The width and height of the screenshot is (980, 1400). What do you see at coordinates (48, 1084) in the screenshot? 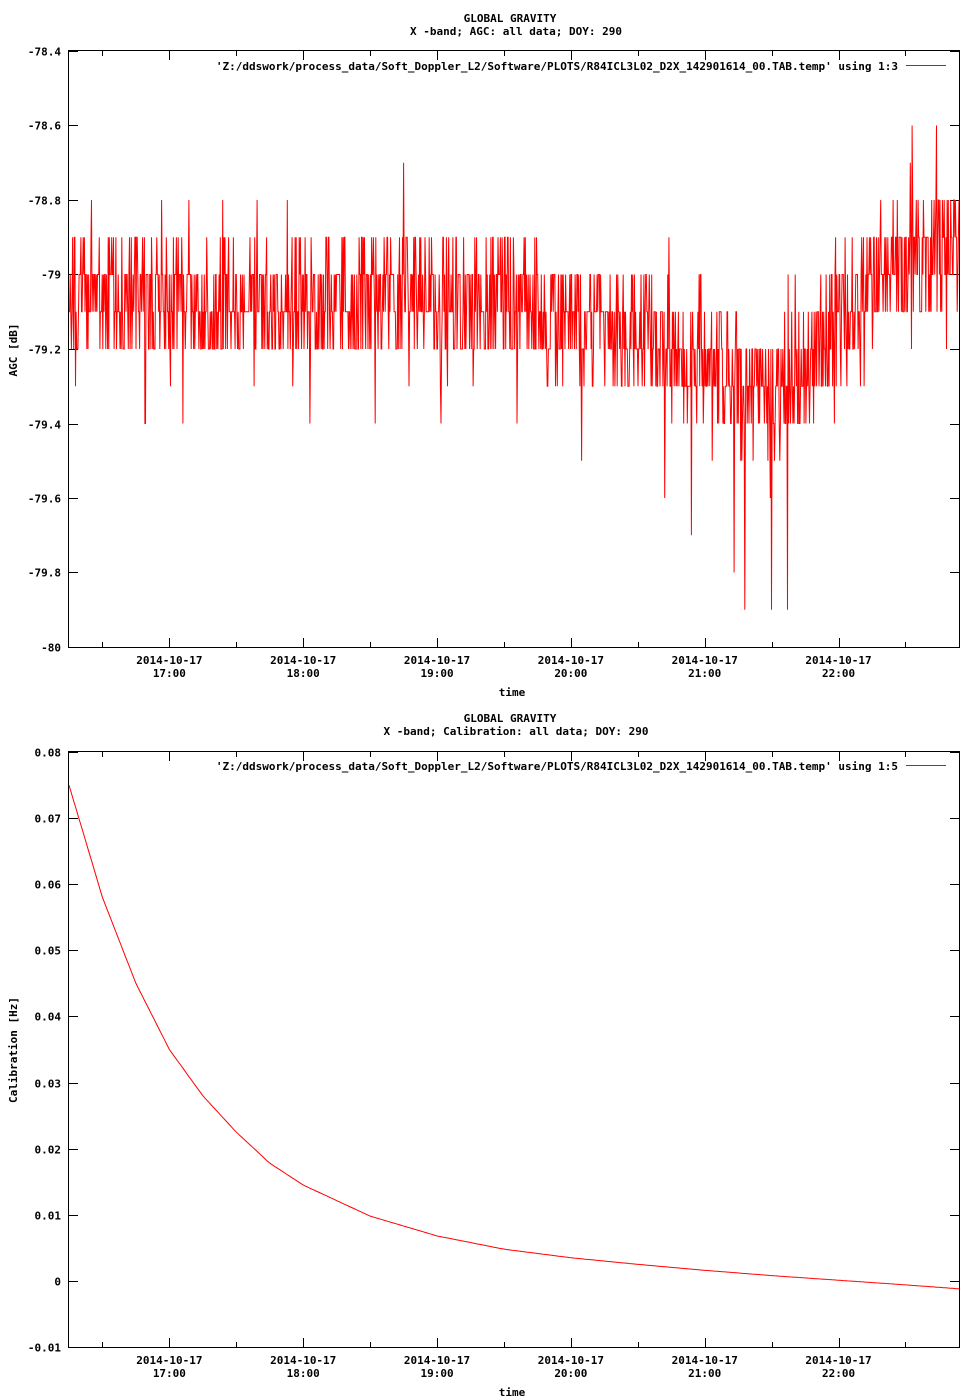
I see `calibration-y-tick-label: 0.03` at bounding box center [48, 1084].